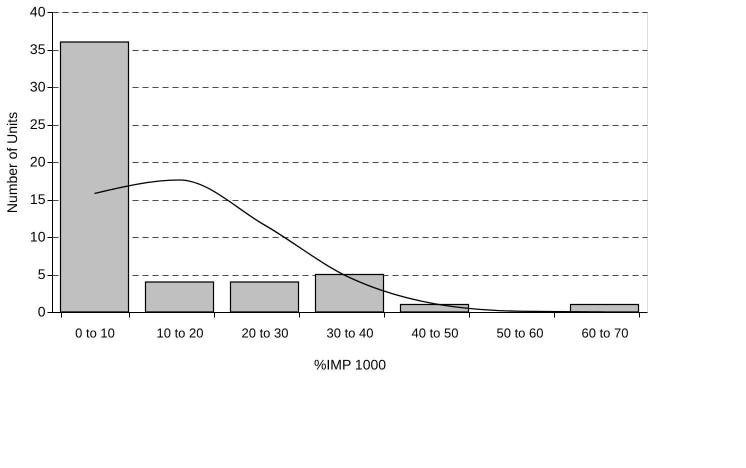 This screenshot has height=468, width=746. What do you see at coordinates (180, 333) in the screenshot?
I see `x-tick-label: 10 to 20` at bounding box center [180, 333].